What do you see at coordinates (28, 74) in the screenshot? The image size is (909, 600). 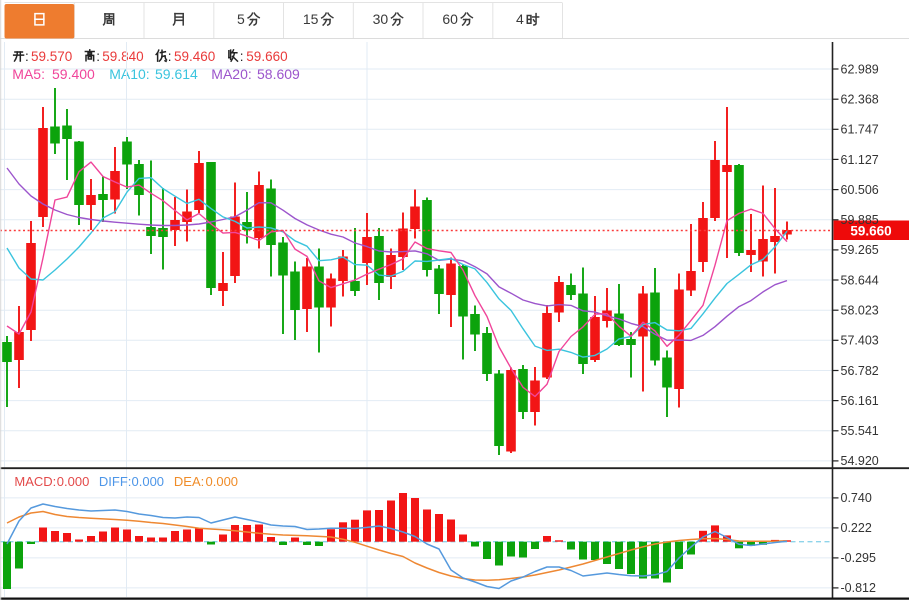 I see `svg-text: MA5:` at bounding box center [28, 74].